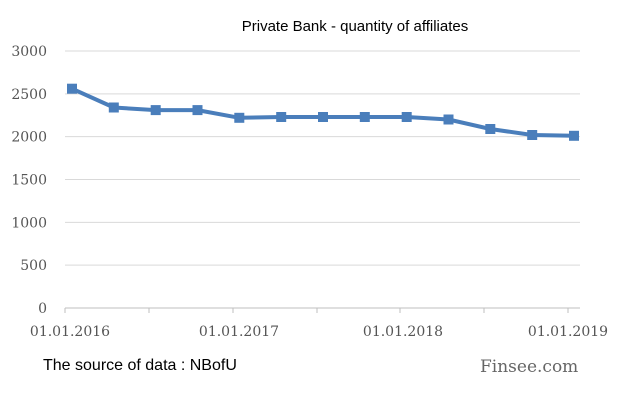  What do you see at coordinates (529, 367) in the screenshot?
I see `brand-watermark: Finsee.com` at bounding box center [529, 367].